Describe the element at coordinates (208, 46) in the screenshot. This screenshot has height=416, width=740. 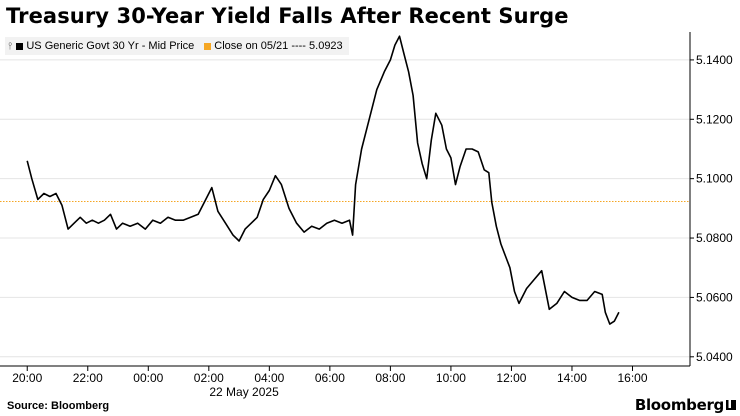
I see `legend-swatch-close` at that location.